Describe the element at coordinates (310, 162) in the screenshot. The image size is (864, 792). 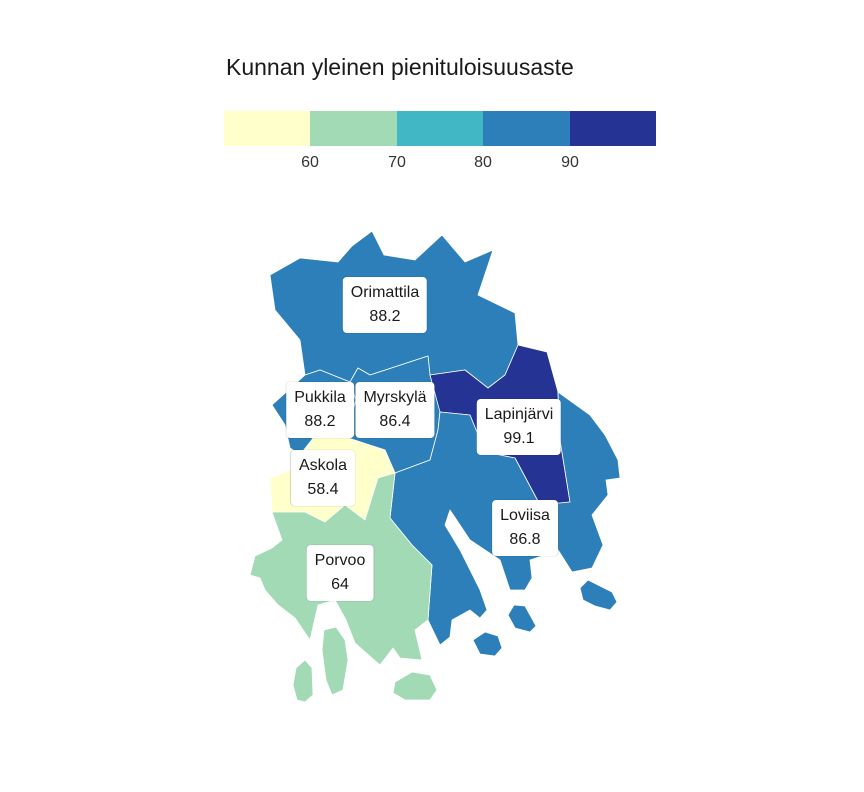
I see `legend-tick: 60` at that location.